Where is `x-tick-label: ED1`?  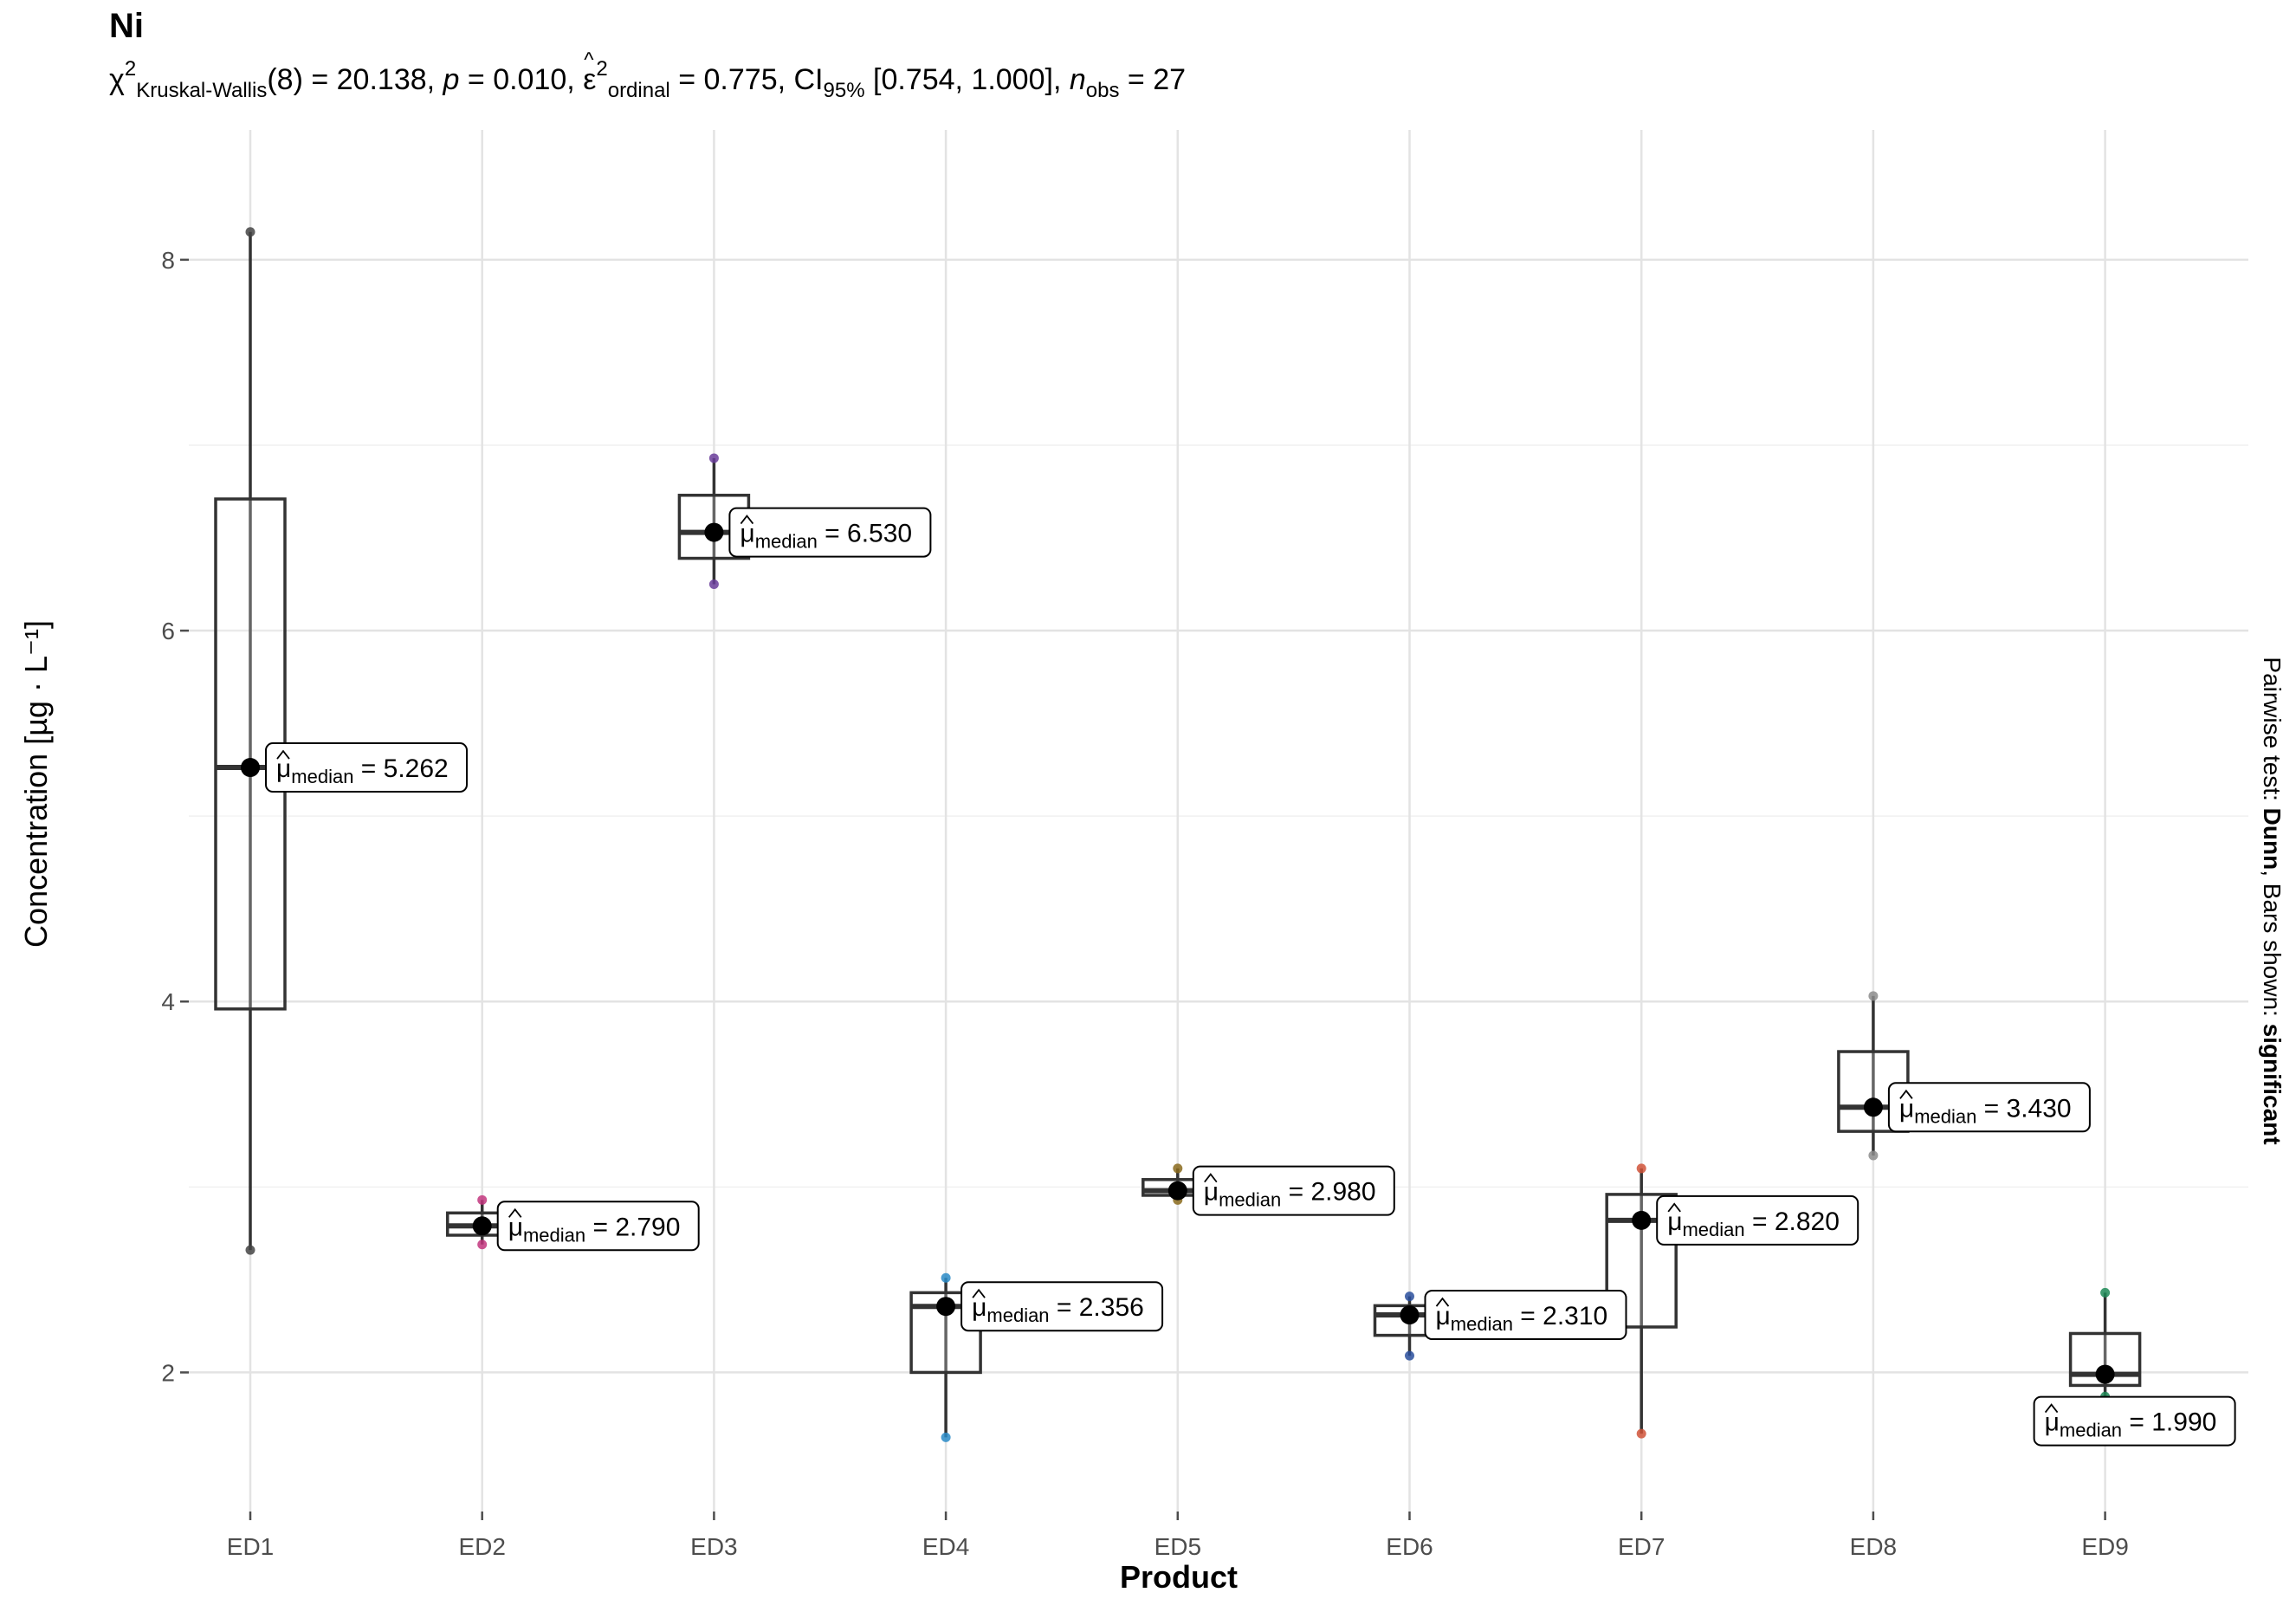 x-tick-label: ED1 is located at coordinates (250, 1546).